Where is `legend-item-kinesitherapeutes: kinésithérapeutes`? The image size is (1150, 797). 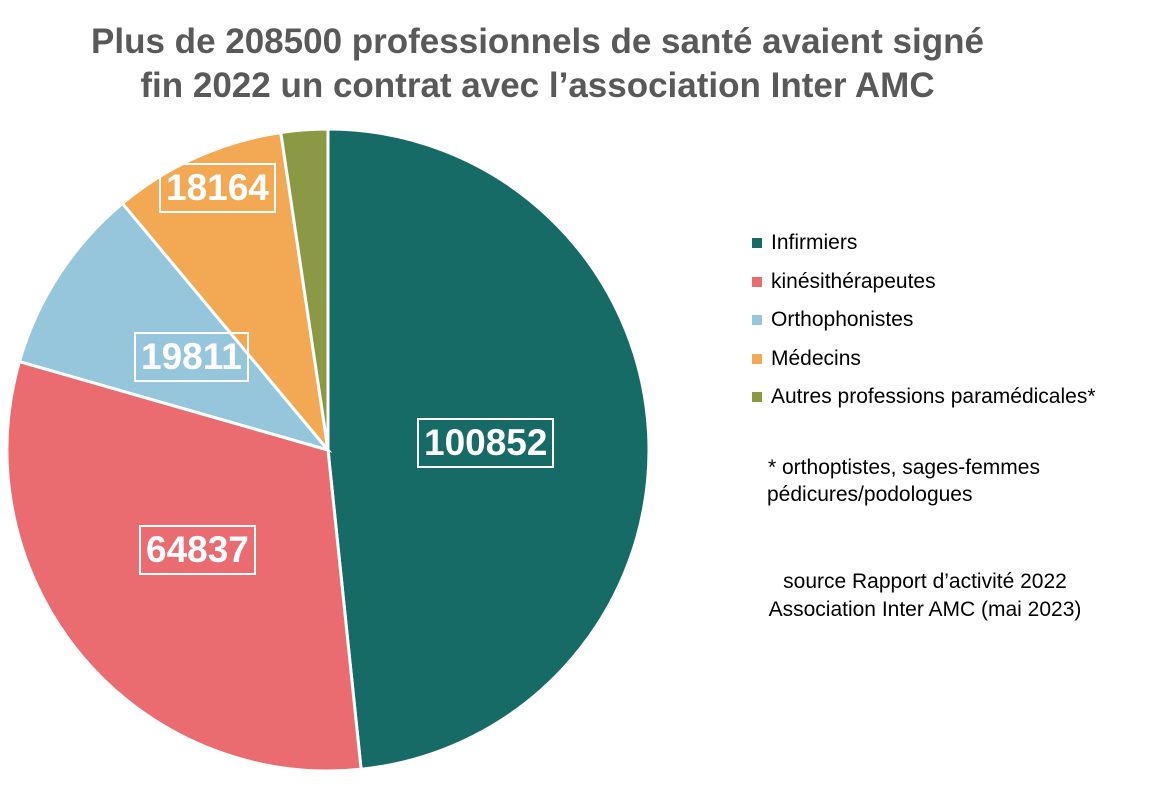 legend-item-kinesitherapeutes: kinésithérapeutes is located at coordinates (924, 282).